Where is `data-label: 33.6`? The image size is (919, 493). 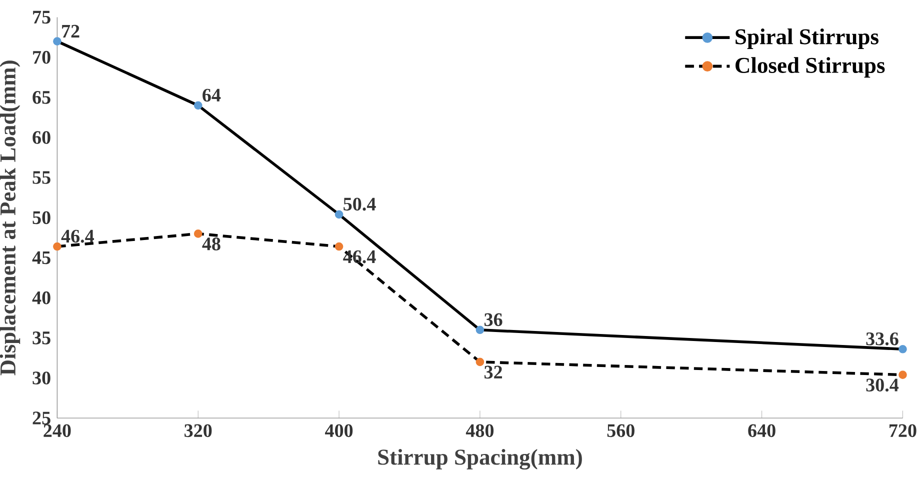 data-label: 33.6 is located at coordinates (882, 339).